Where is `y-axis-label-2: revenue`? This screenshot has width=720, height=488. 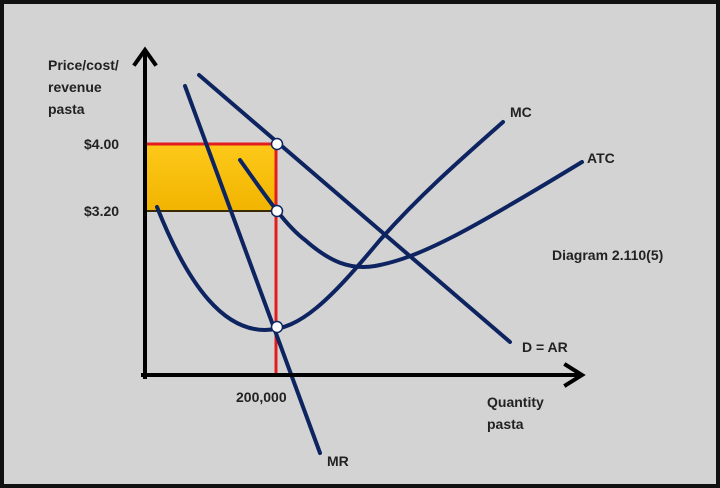 y-axis-label-2: revenue is located at coordinates (75, 87).